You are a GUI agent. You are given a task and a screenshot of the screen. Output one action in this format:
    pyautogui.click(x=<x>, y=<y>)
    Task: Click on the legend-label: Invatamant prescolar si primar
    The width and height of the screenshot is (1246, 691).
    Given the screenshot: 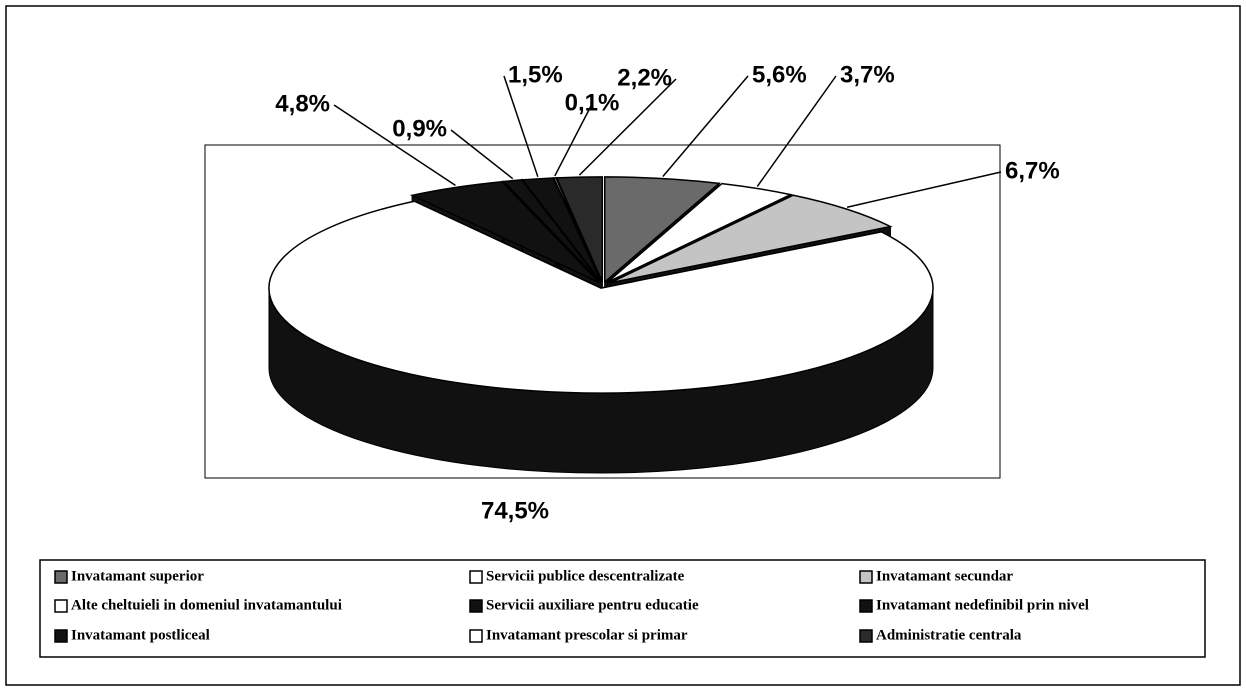 What is the action you would take?
    pyautogui.click(x=587, y=635)
    